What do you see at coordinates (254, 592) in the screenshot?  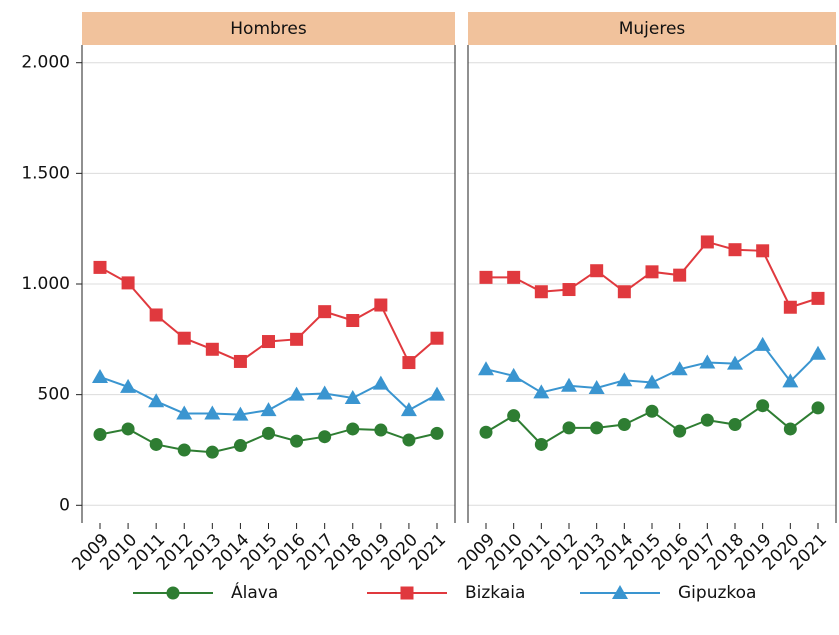 I see `legend-label: Álava` at bounding box center [254, 592].